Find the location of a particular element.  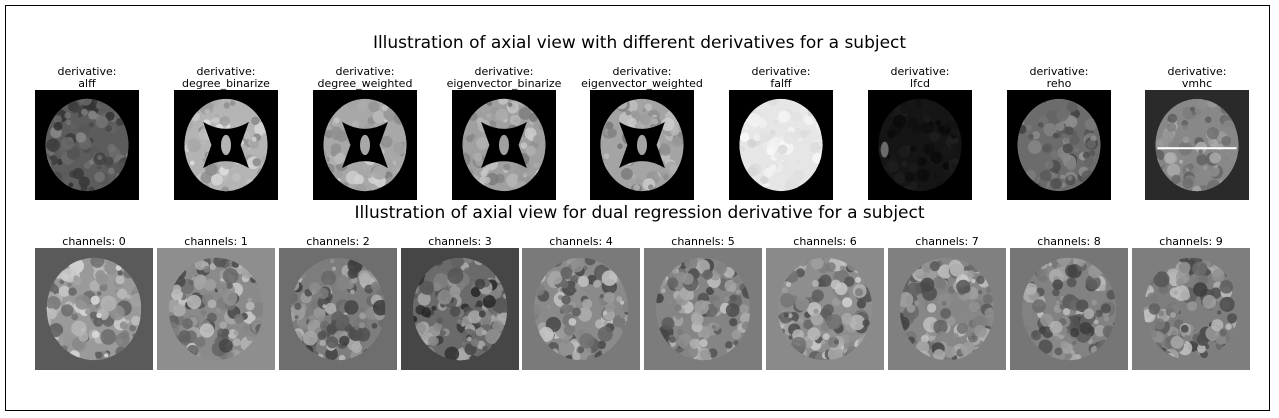

derivative-label: derivative: degree_binarize is located at coordinates (226, 77).